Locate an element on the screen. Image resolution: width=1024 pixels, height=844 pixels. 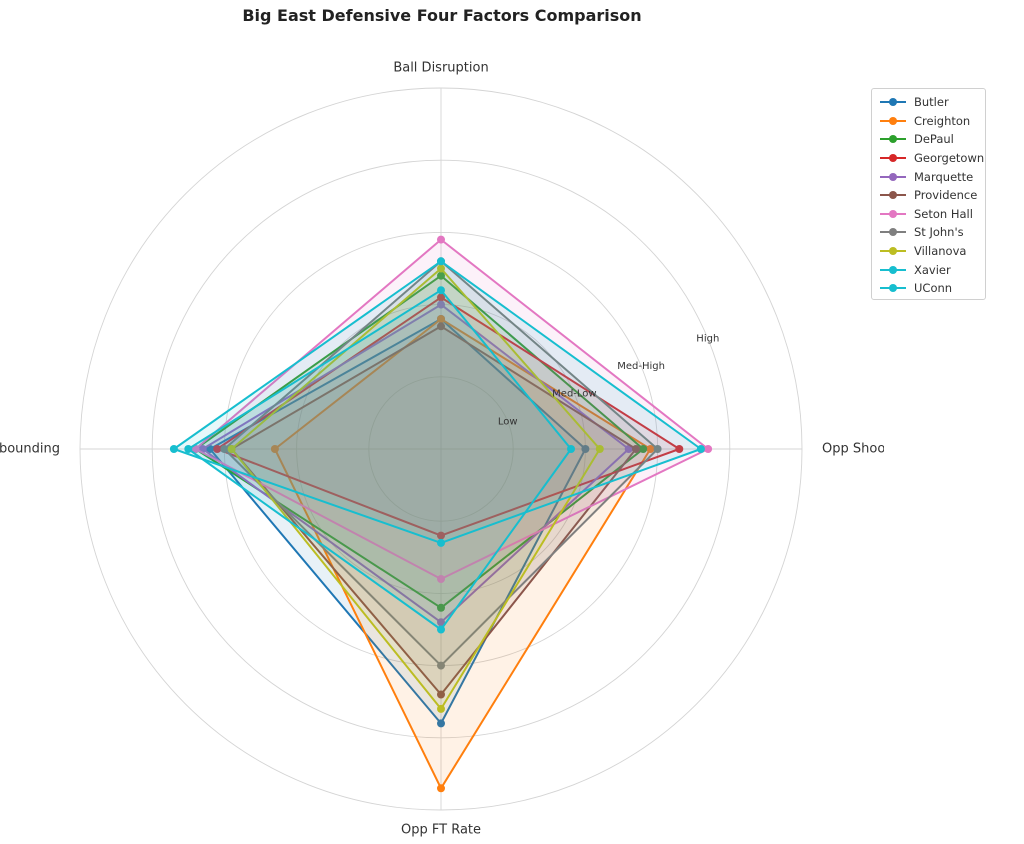
ring-label: Low is located at coordinates (508, 421).